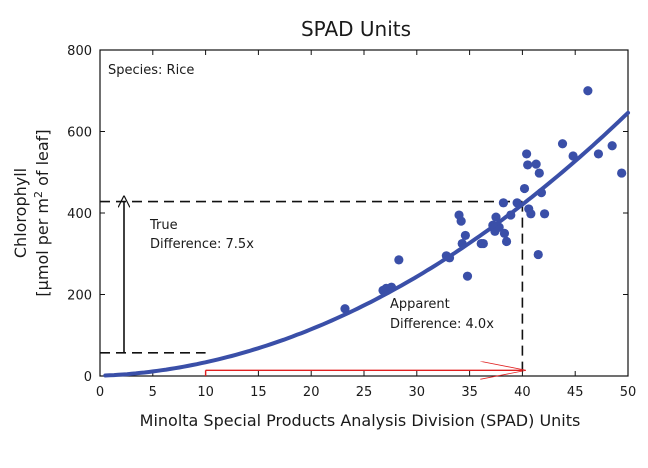 The height and width of the screenshot is (468, 648). Describe the element at coordinates (42, 247) in the screenshot. I see `y-axis-label-line2-pre: [µmol per m` at that location.